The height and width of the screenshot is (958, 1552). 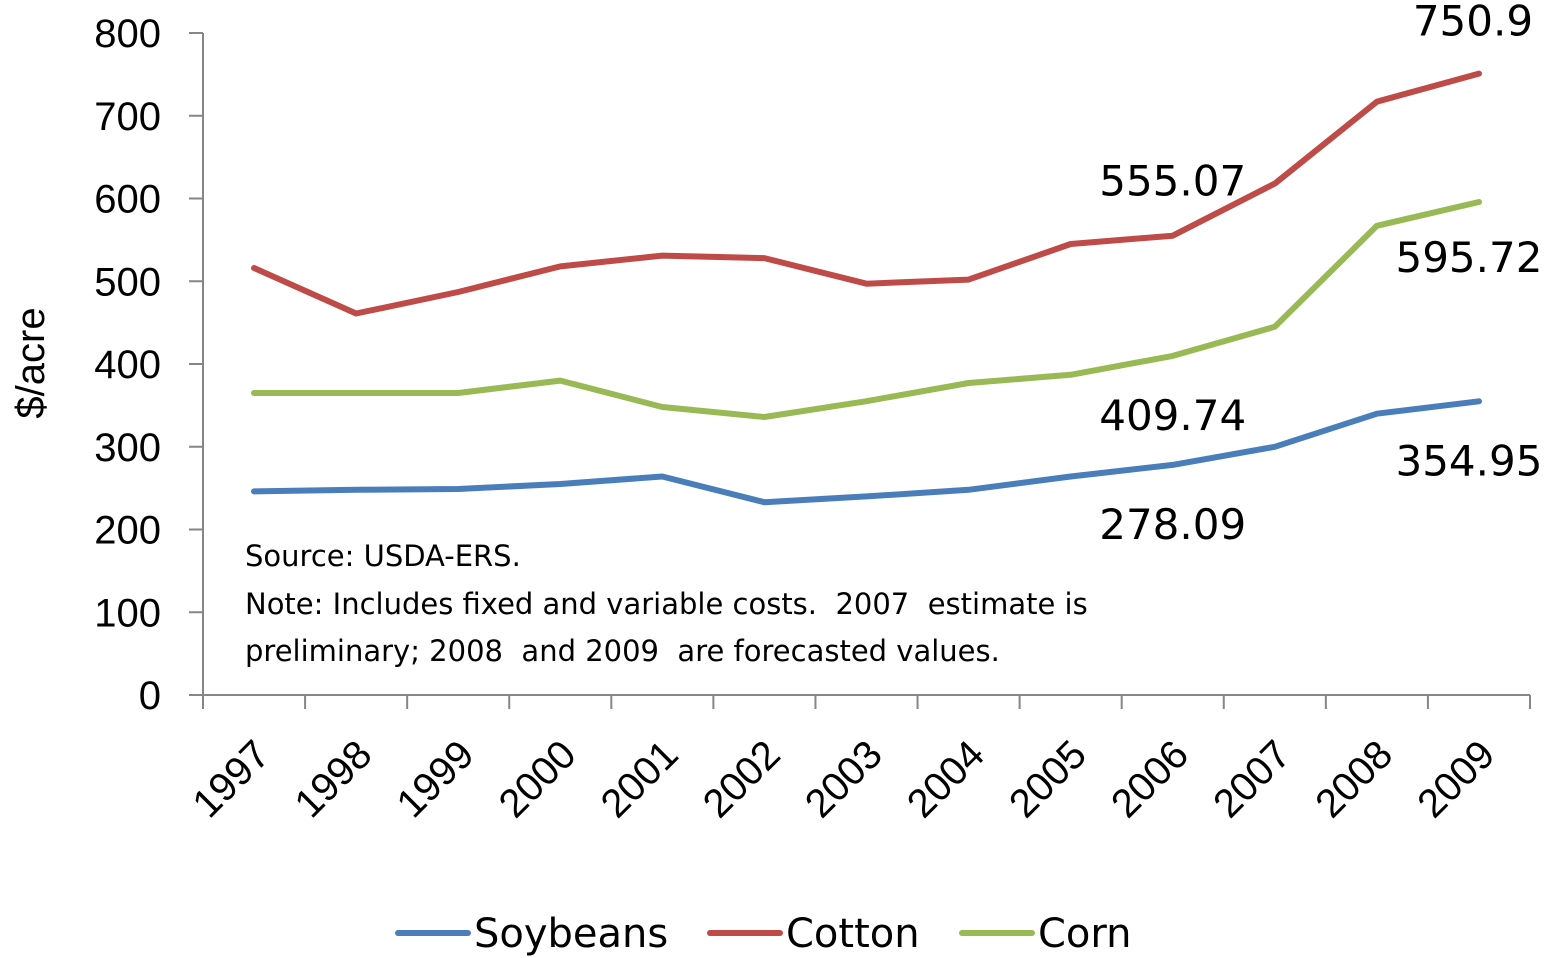 What do you see at coordinates (763, 934) in the screenshot?
I see `legend: Soybeans Cotton Corn` at bounding box center [763, 934].